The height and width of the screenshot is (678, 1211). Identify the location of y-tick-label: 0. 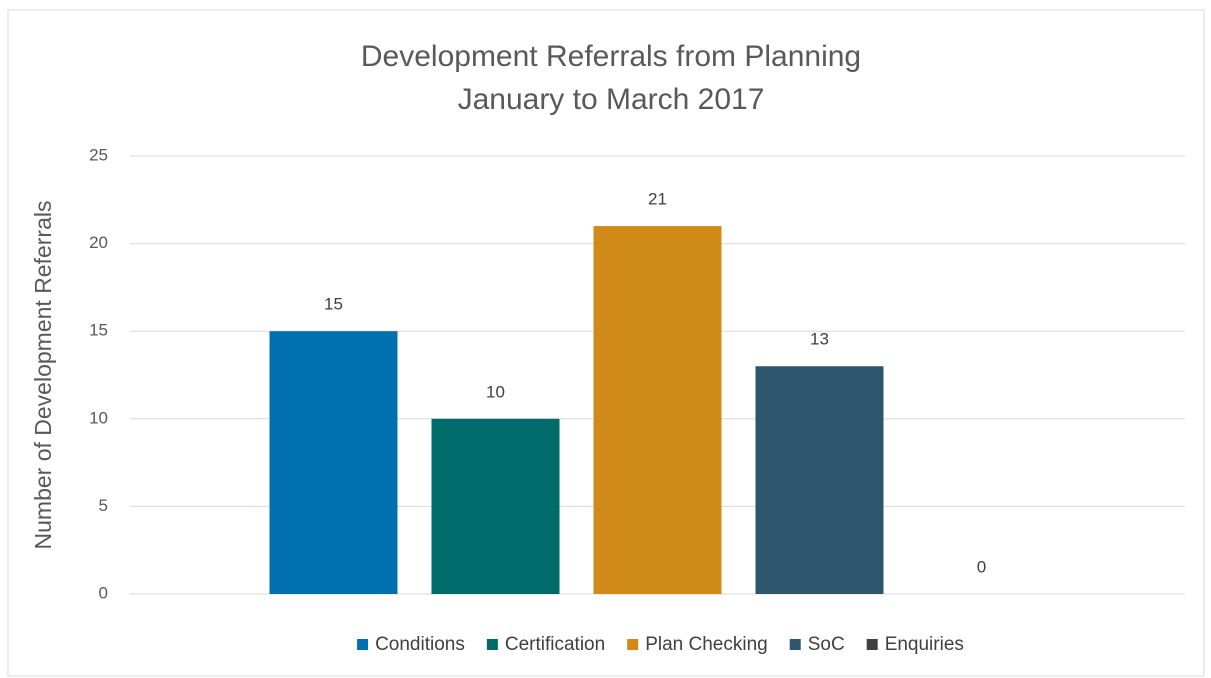
(103, 592).